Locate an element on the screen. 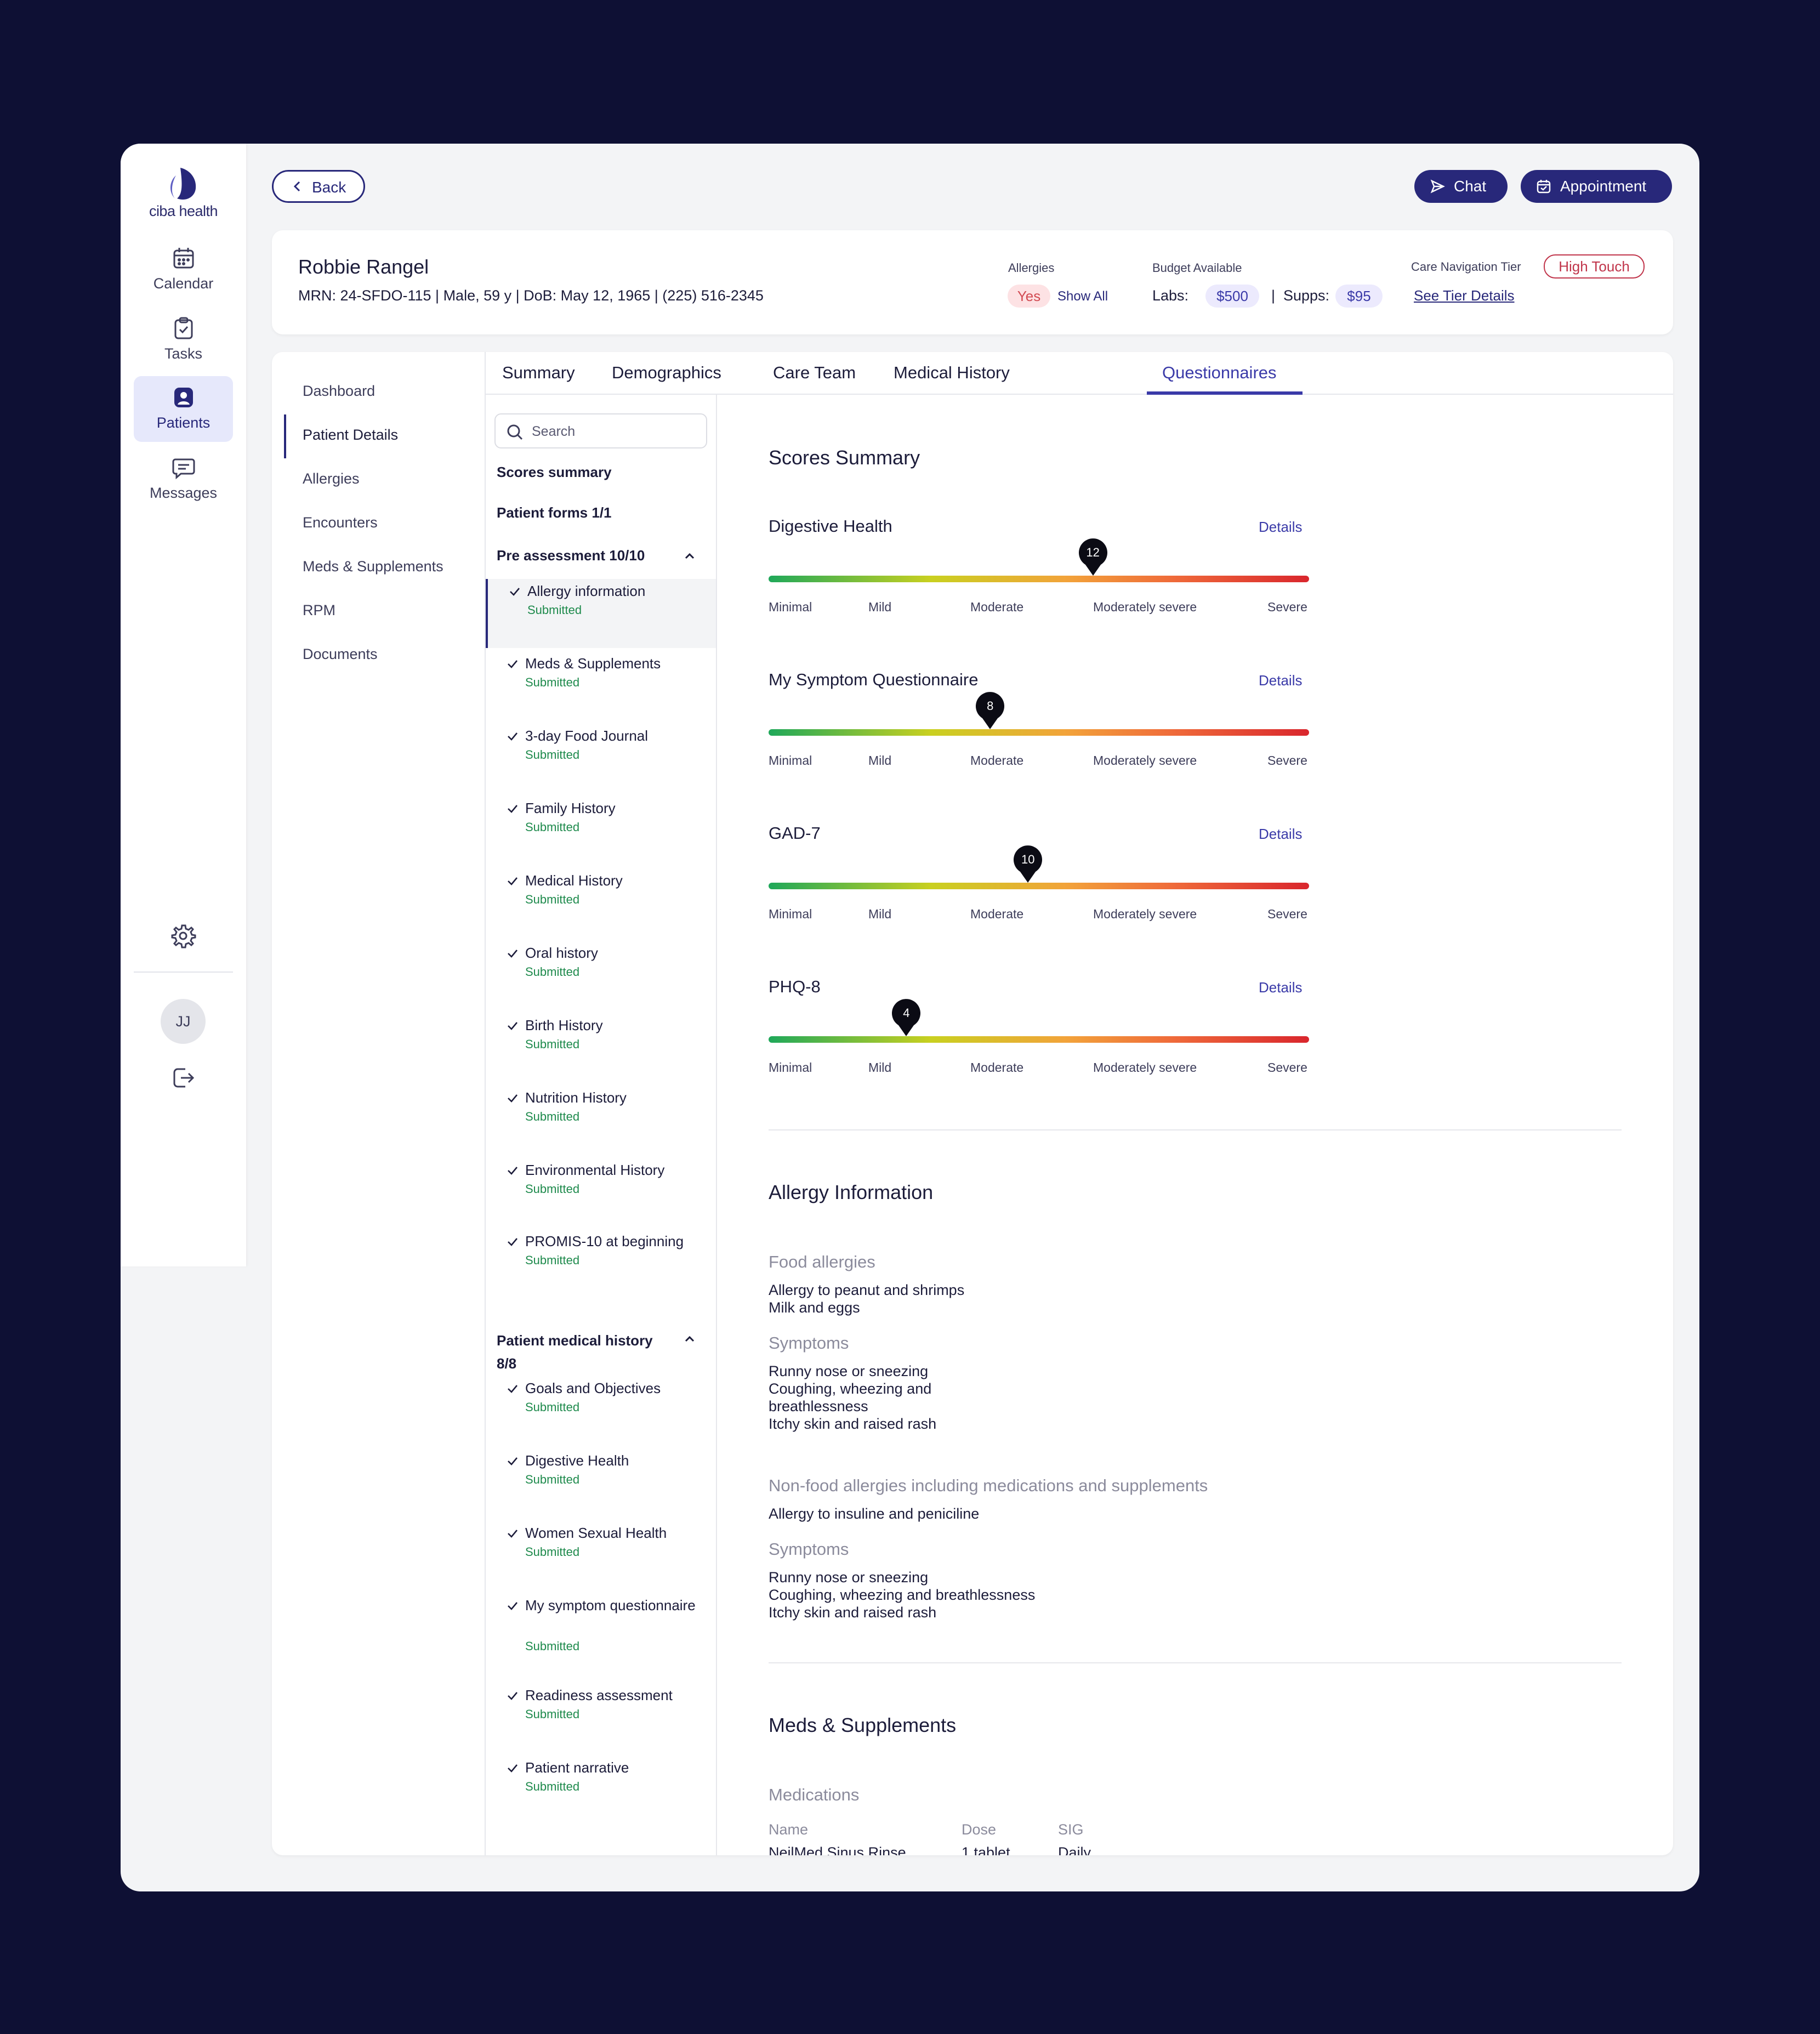 The image size is (1820, 2034). score-marker: 8 is located at coordinates (990, 711).